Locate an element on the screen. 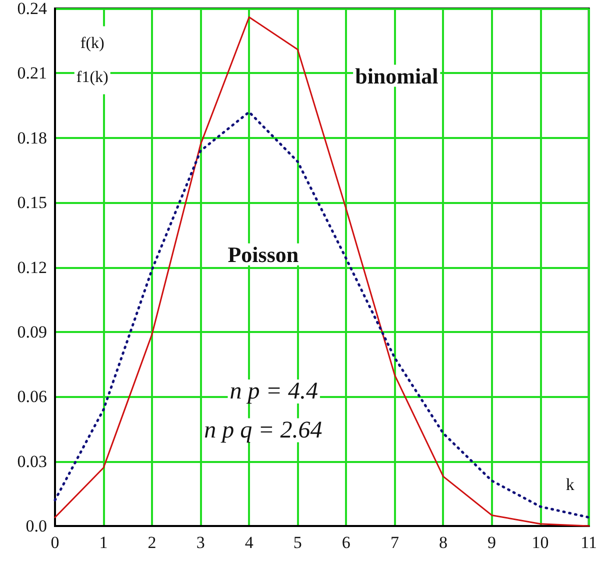  y-tick-label: 0.24 is located at coordinates (32, 9).